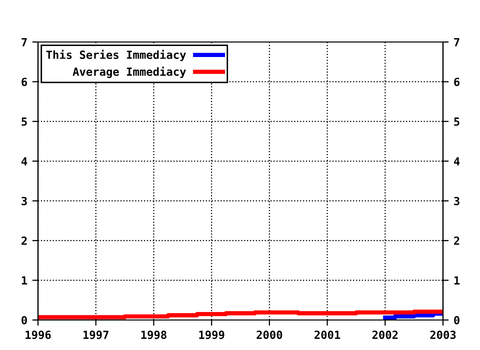 This screenshot has width=480, height=350. What do you see at coordinates (116, 56) in the screenshot?
I see `legend-label: This Series Immediacy` at bounding box center [116, 56].